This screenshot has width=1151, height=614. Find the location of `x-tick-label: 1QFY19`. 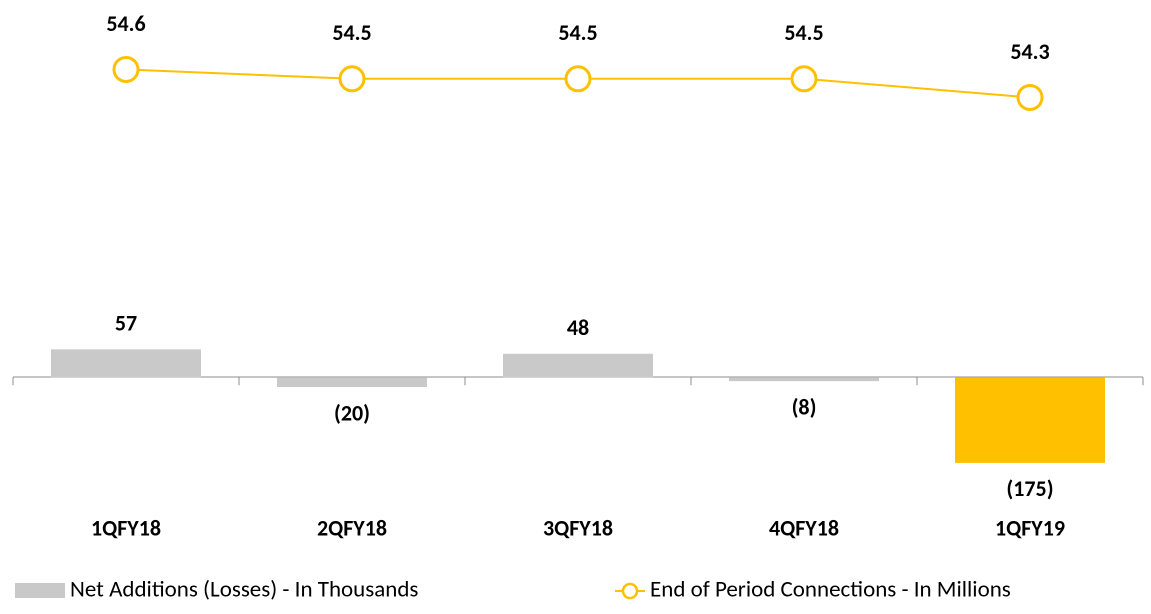

x-tick-label: 1QFY19 is located at coordinates (1030, 527).